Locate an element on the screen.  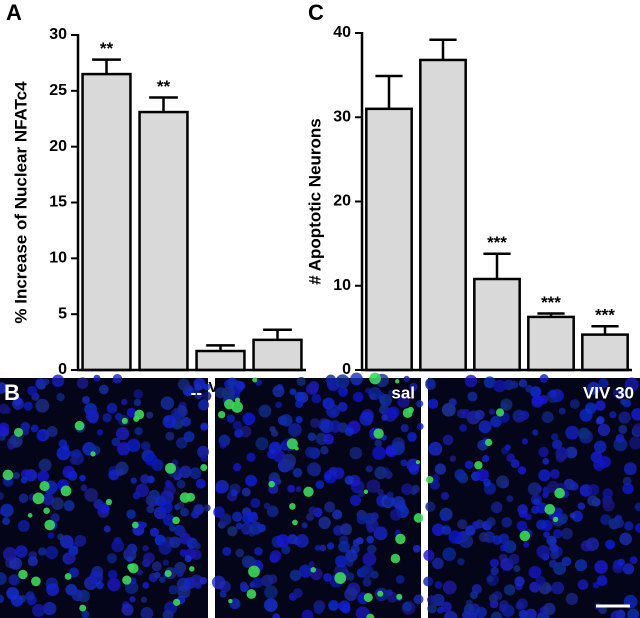
y-tick-label: 25 is located at coordinates (58, 90).